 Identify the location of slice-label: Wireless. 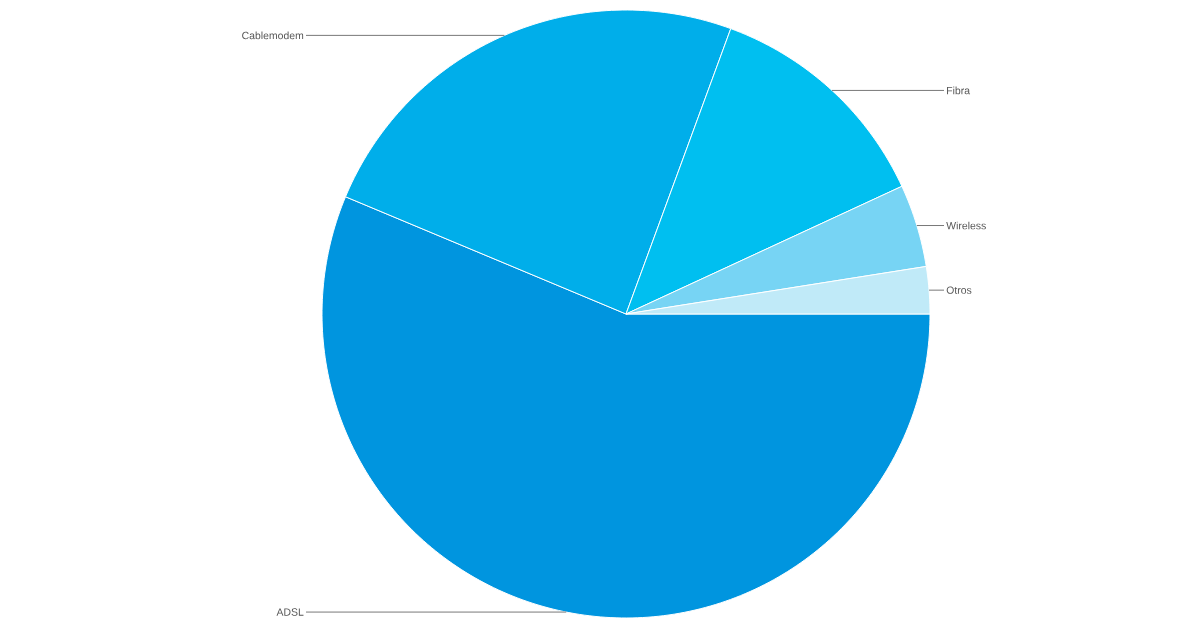
(966, 225).